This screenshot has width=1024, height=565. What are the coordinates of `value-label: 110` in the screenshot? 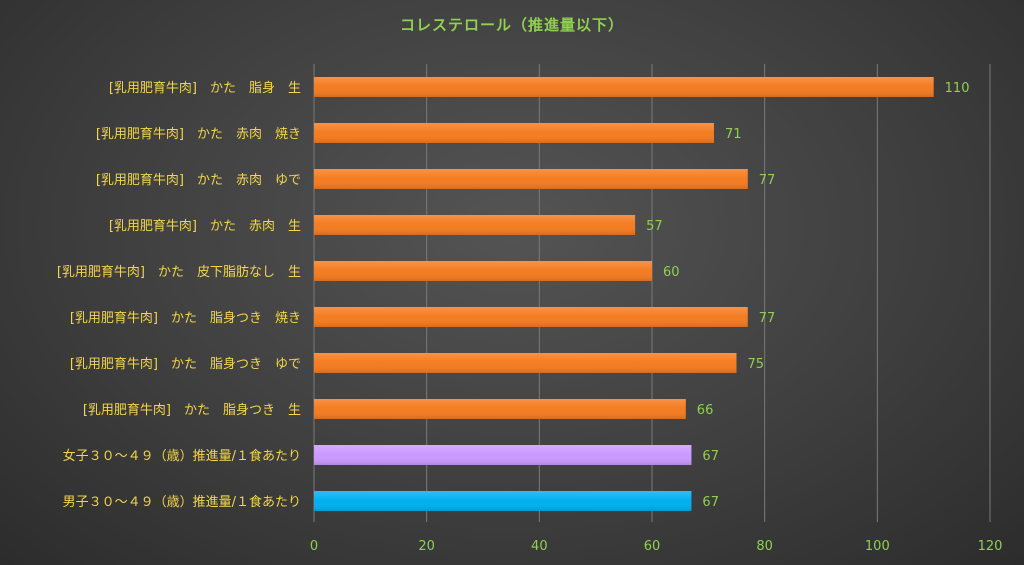 It's located at (957, 88).